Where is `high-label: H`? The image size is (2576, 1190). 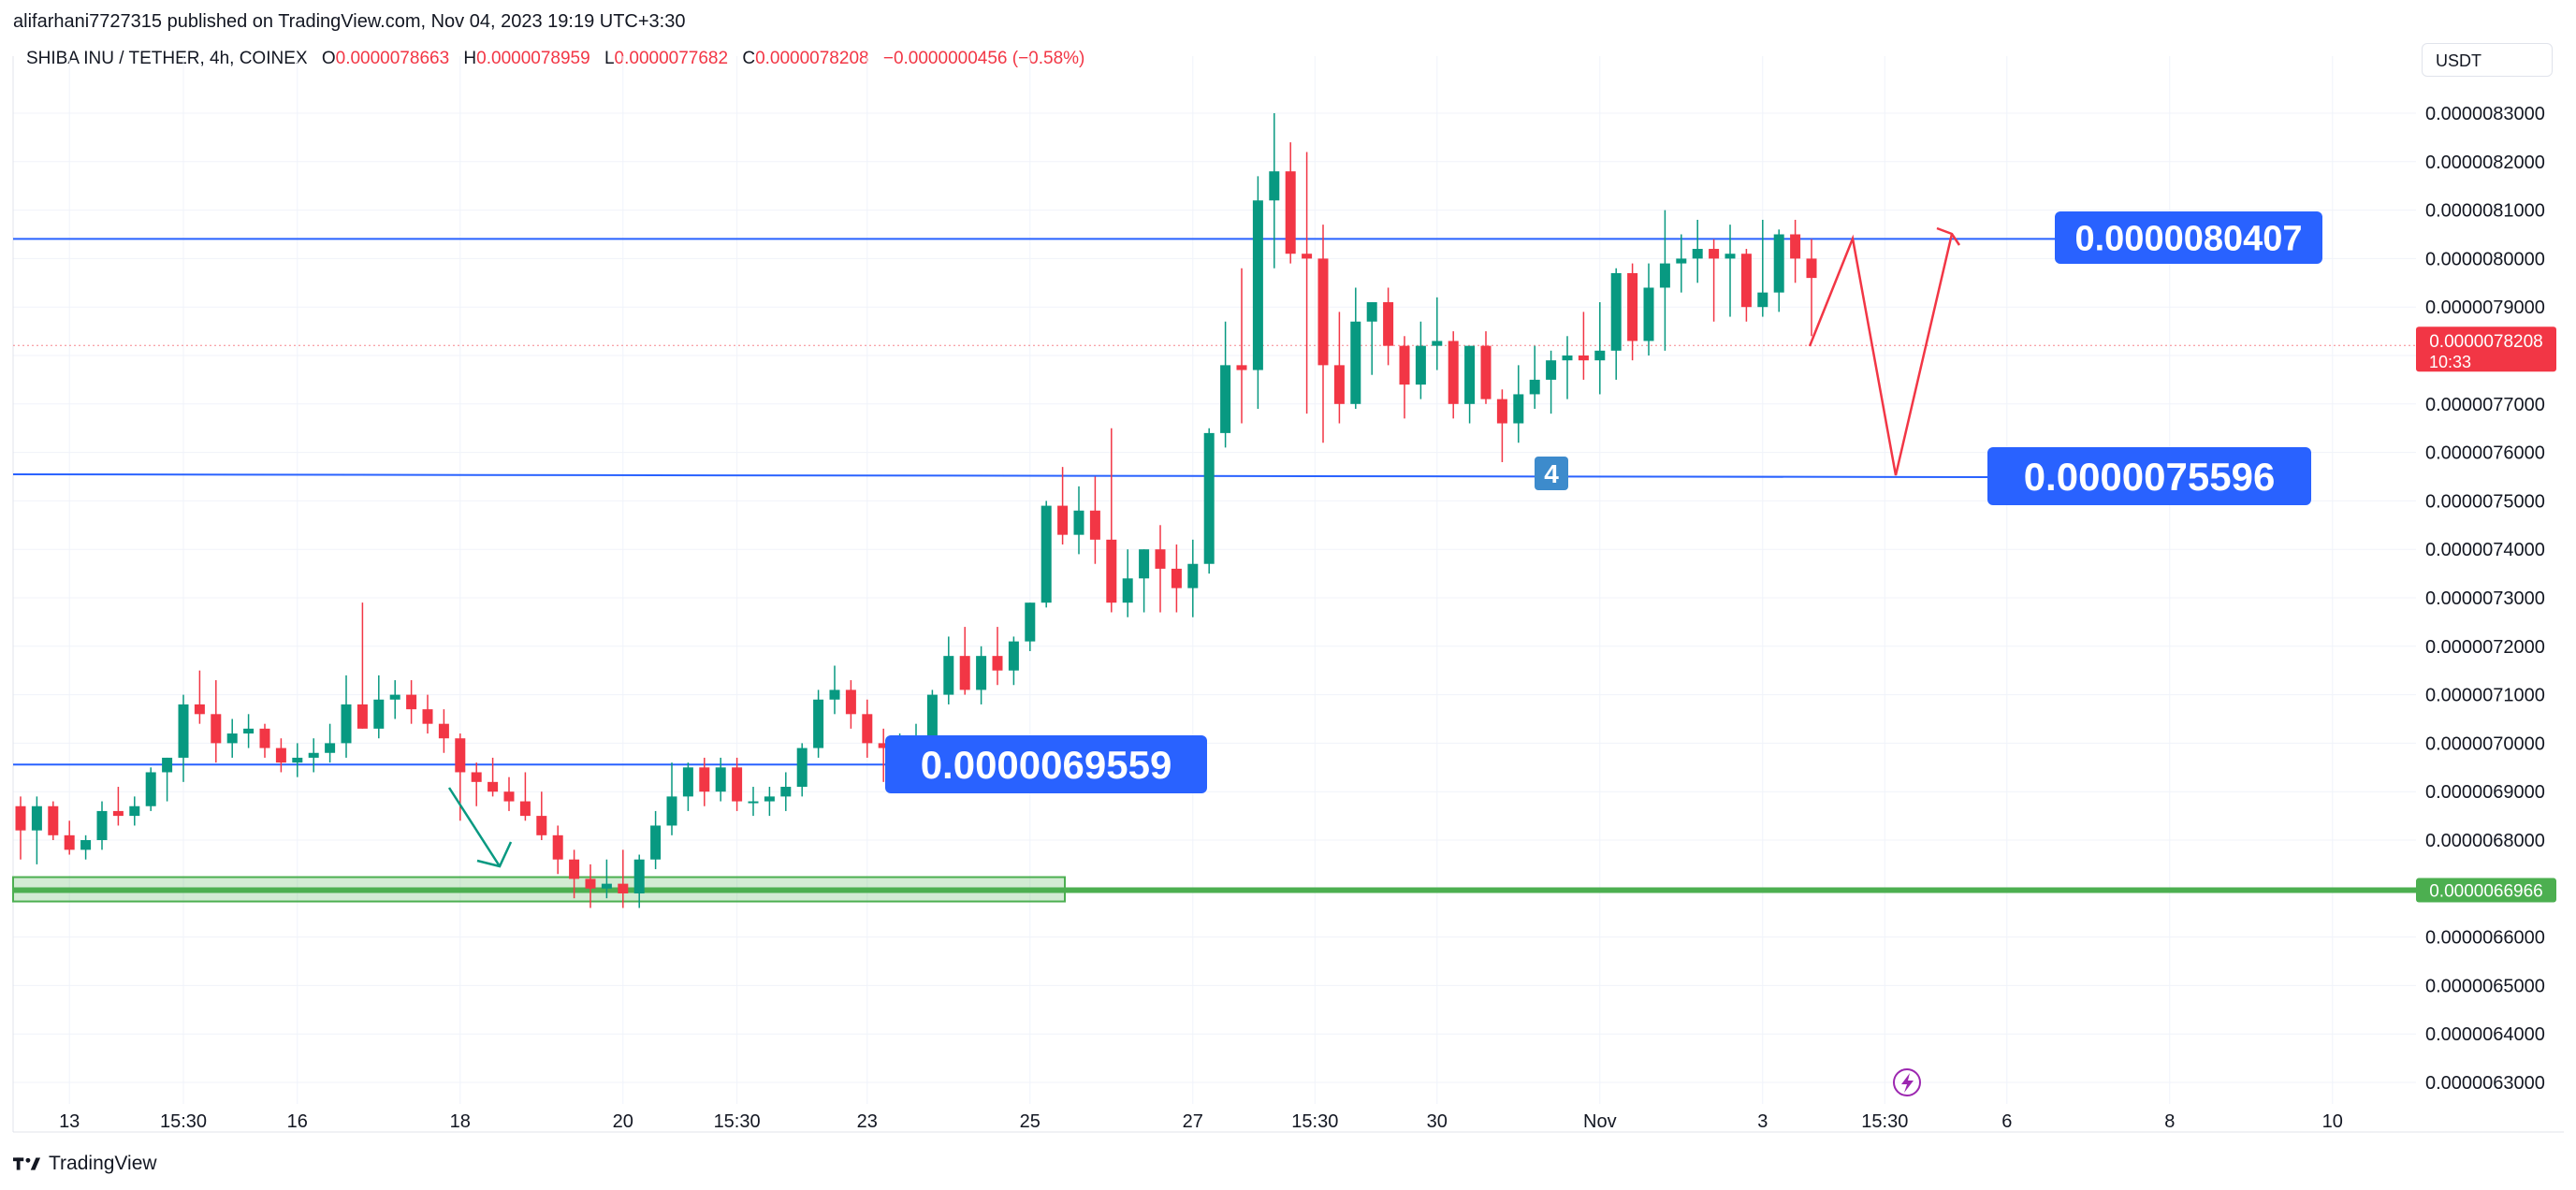 high-label: H is located at coordinates (470, 58).